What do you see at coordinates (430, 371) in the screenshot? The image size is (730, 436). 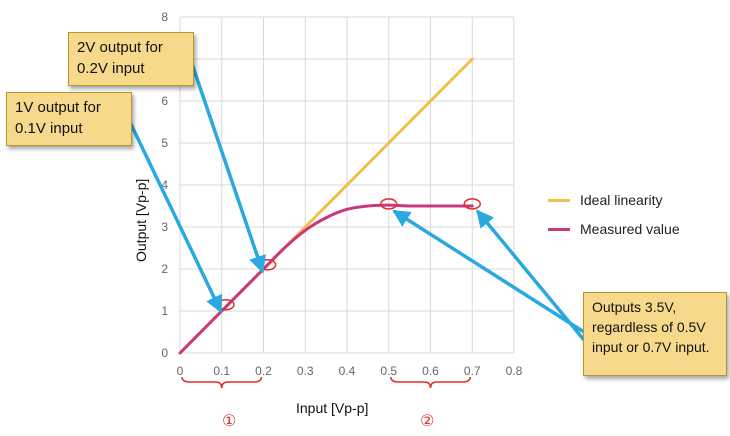 I see `x-tick-label: 0.6` at bounding box center [430, 371].